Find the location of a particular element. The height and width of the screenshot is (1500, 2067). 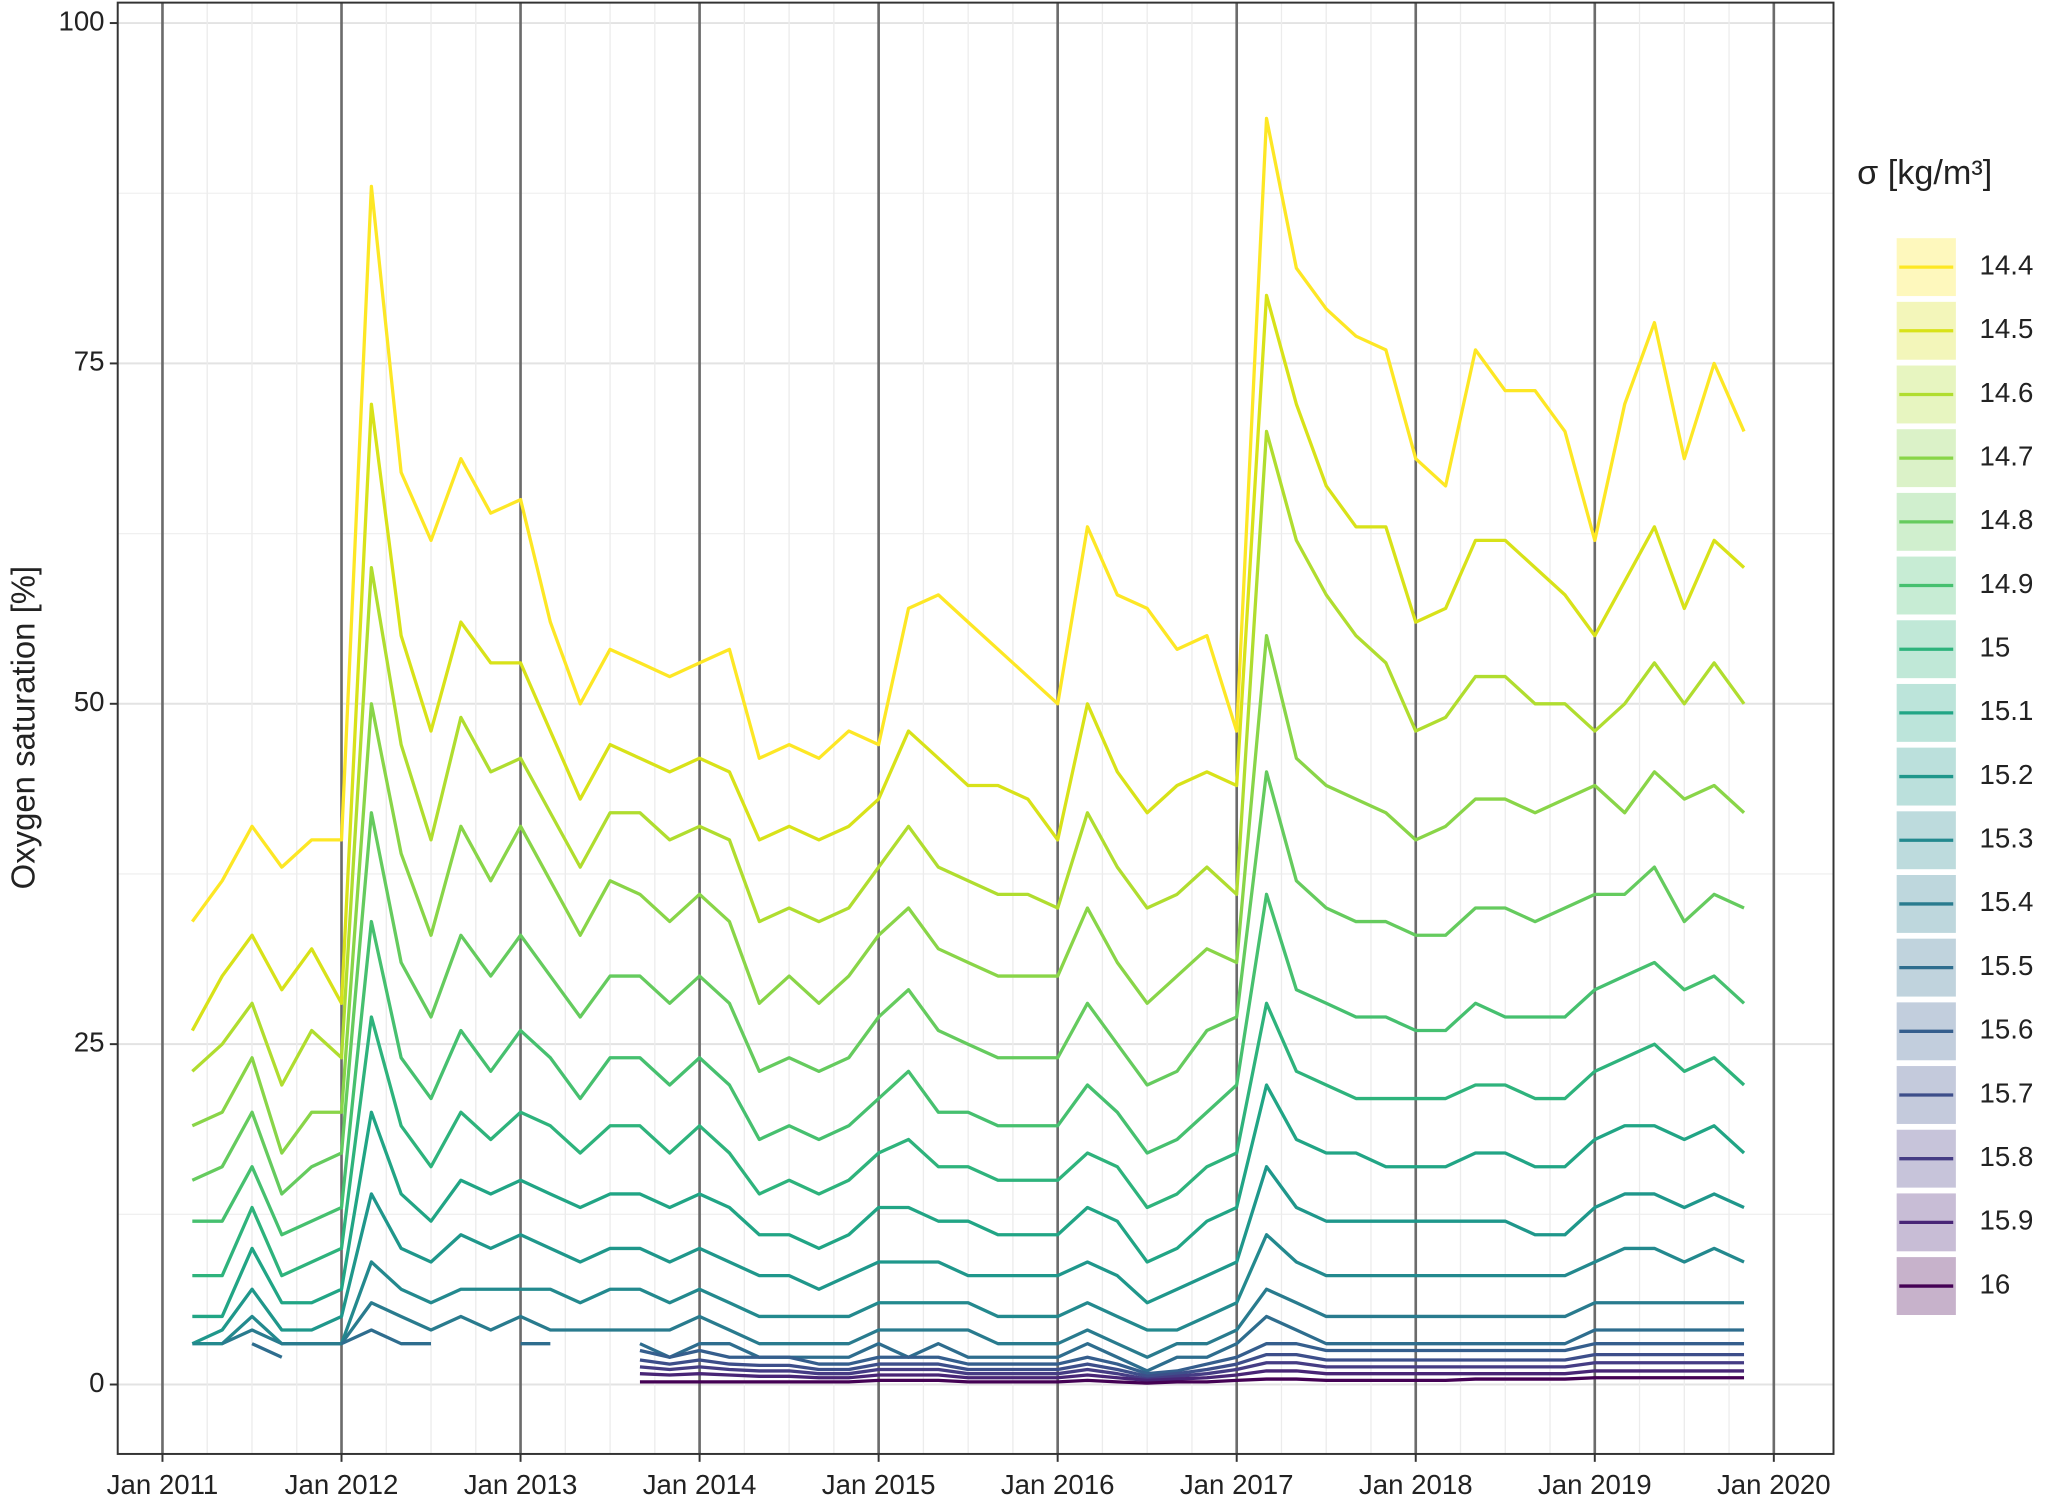

legend-label: 15.3 is located at coordinates (2007, 838).